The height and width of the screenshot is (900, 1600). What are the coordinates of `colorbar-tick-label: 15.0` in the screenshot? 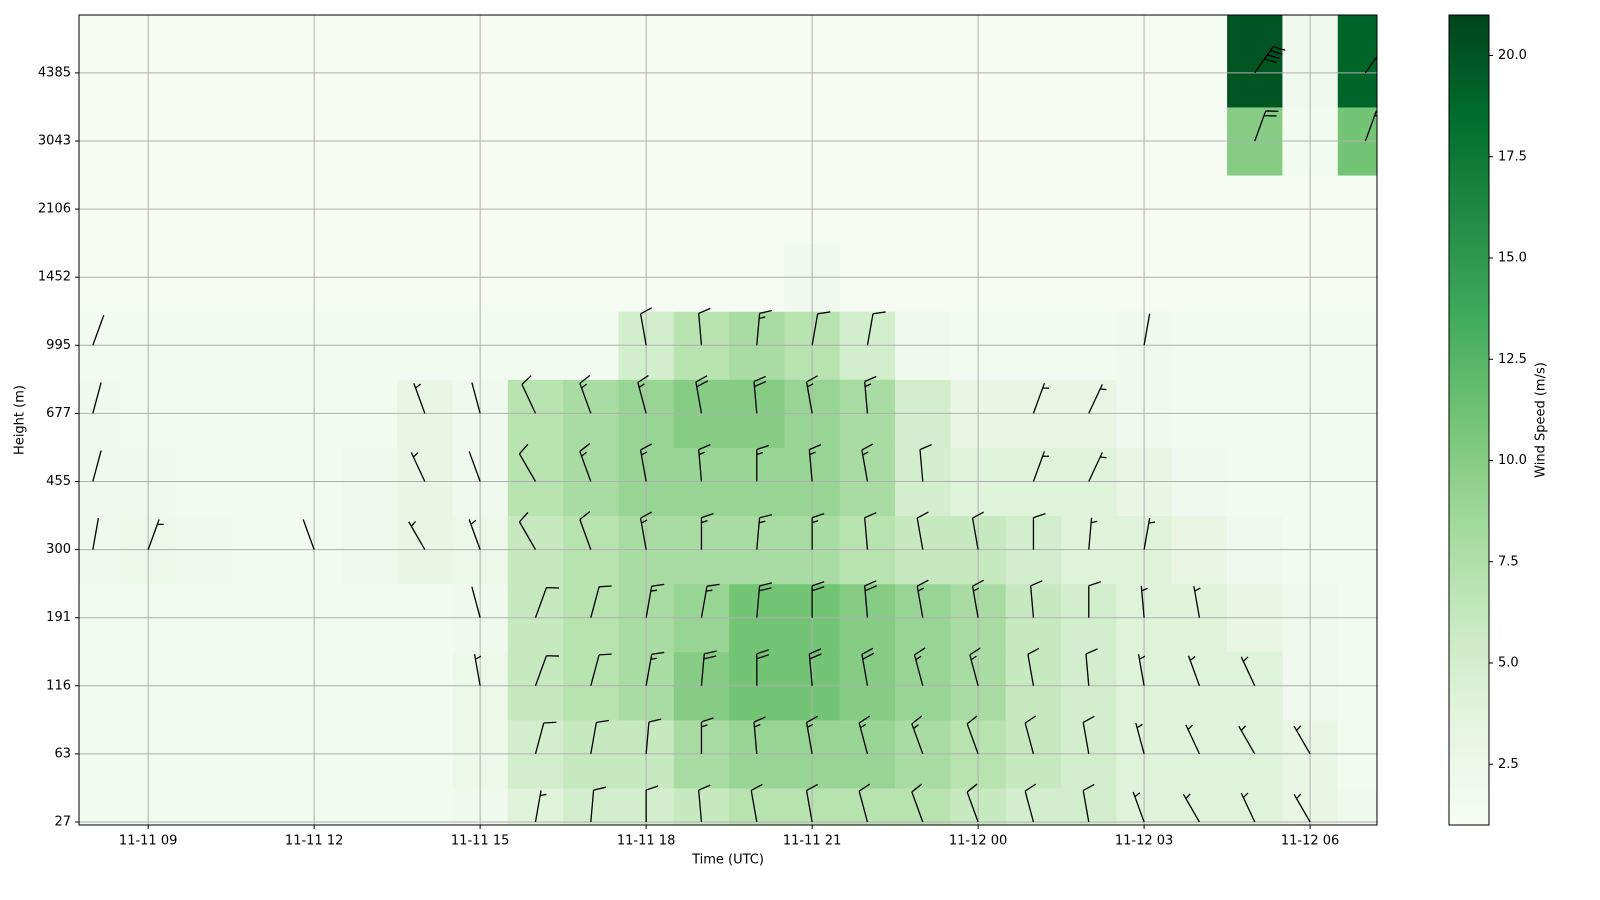 It's located at (1512, 258).